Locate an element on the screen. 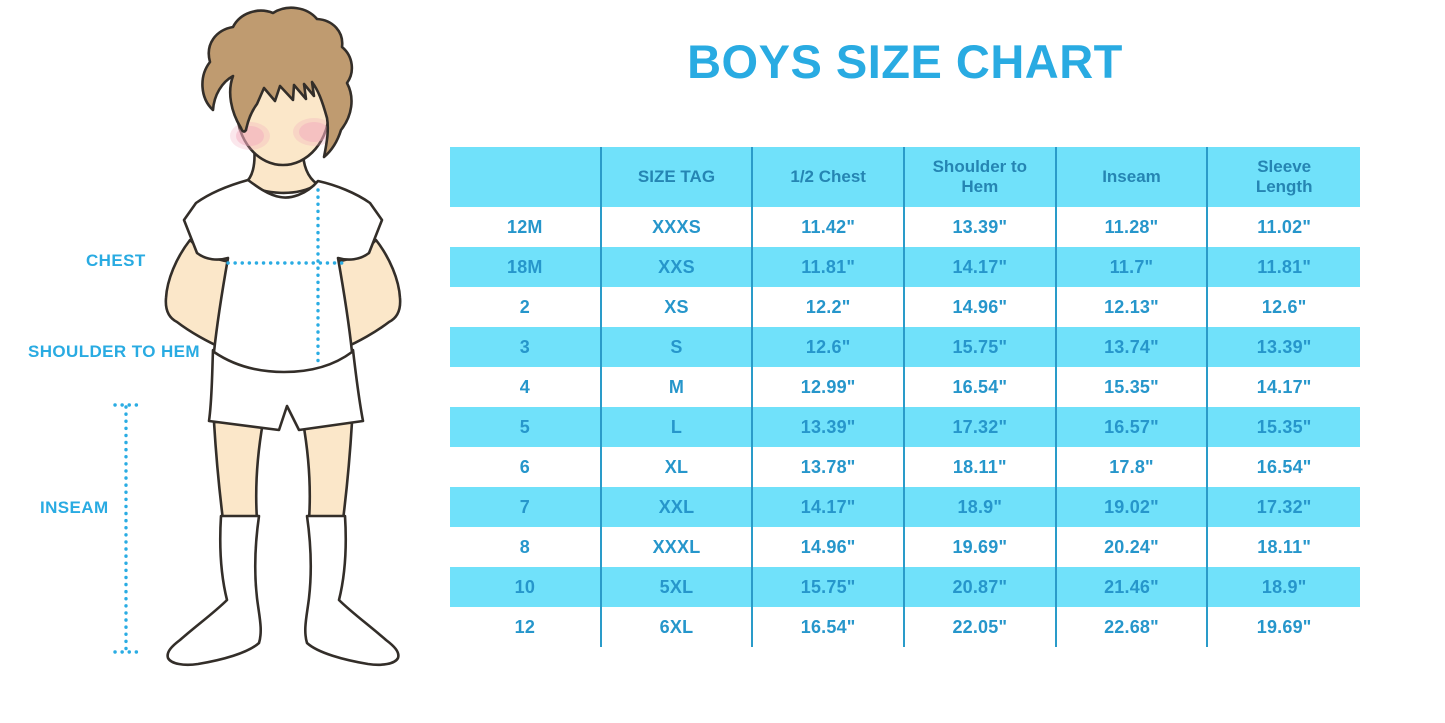 Image resolution: width=1445 pixels, height=723 pixels. table-cell: XXS is located at coordinates (677, 267).